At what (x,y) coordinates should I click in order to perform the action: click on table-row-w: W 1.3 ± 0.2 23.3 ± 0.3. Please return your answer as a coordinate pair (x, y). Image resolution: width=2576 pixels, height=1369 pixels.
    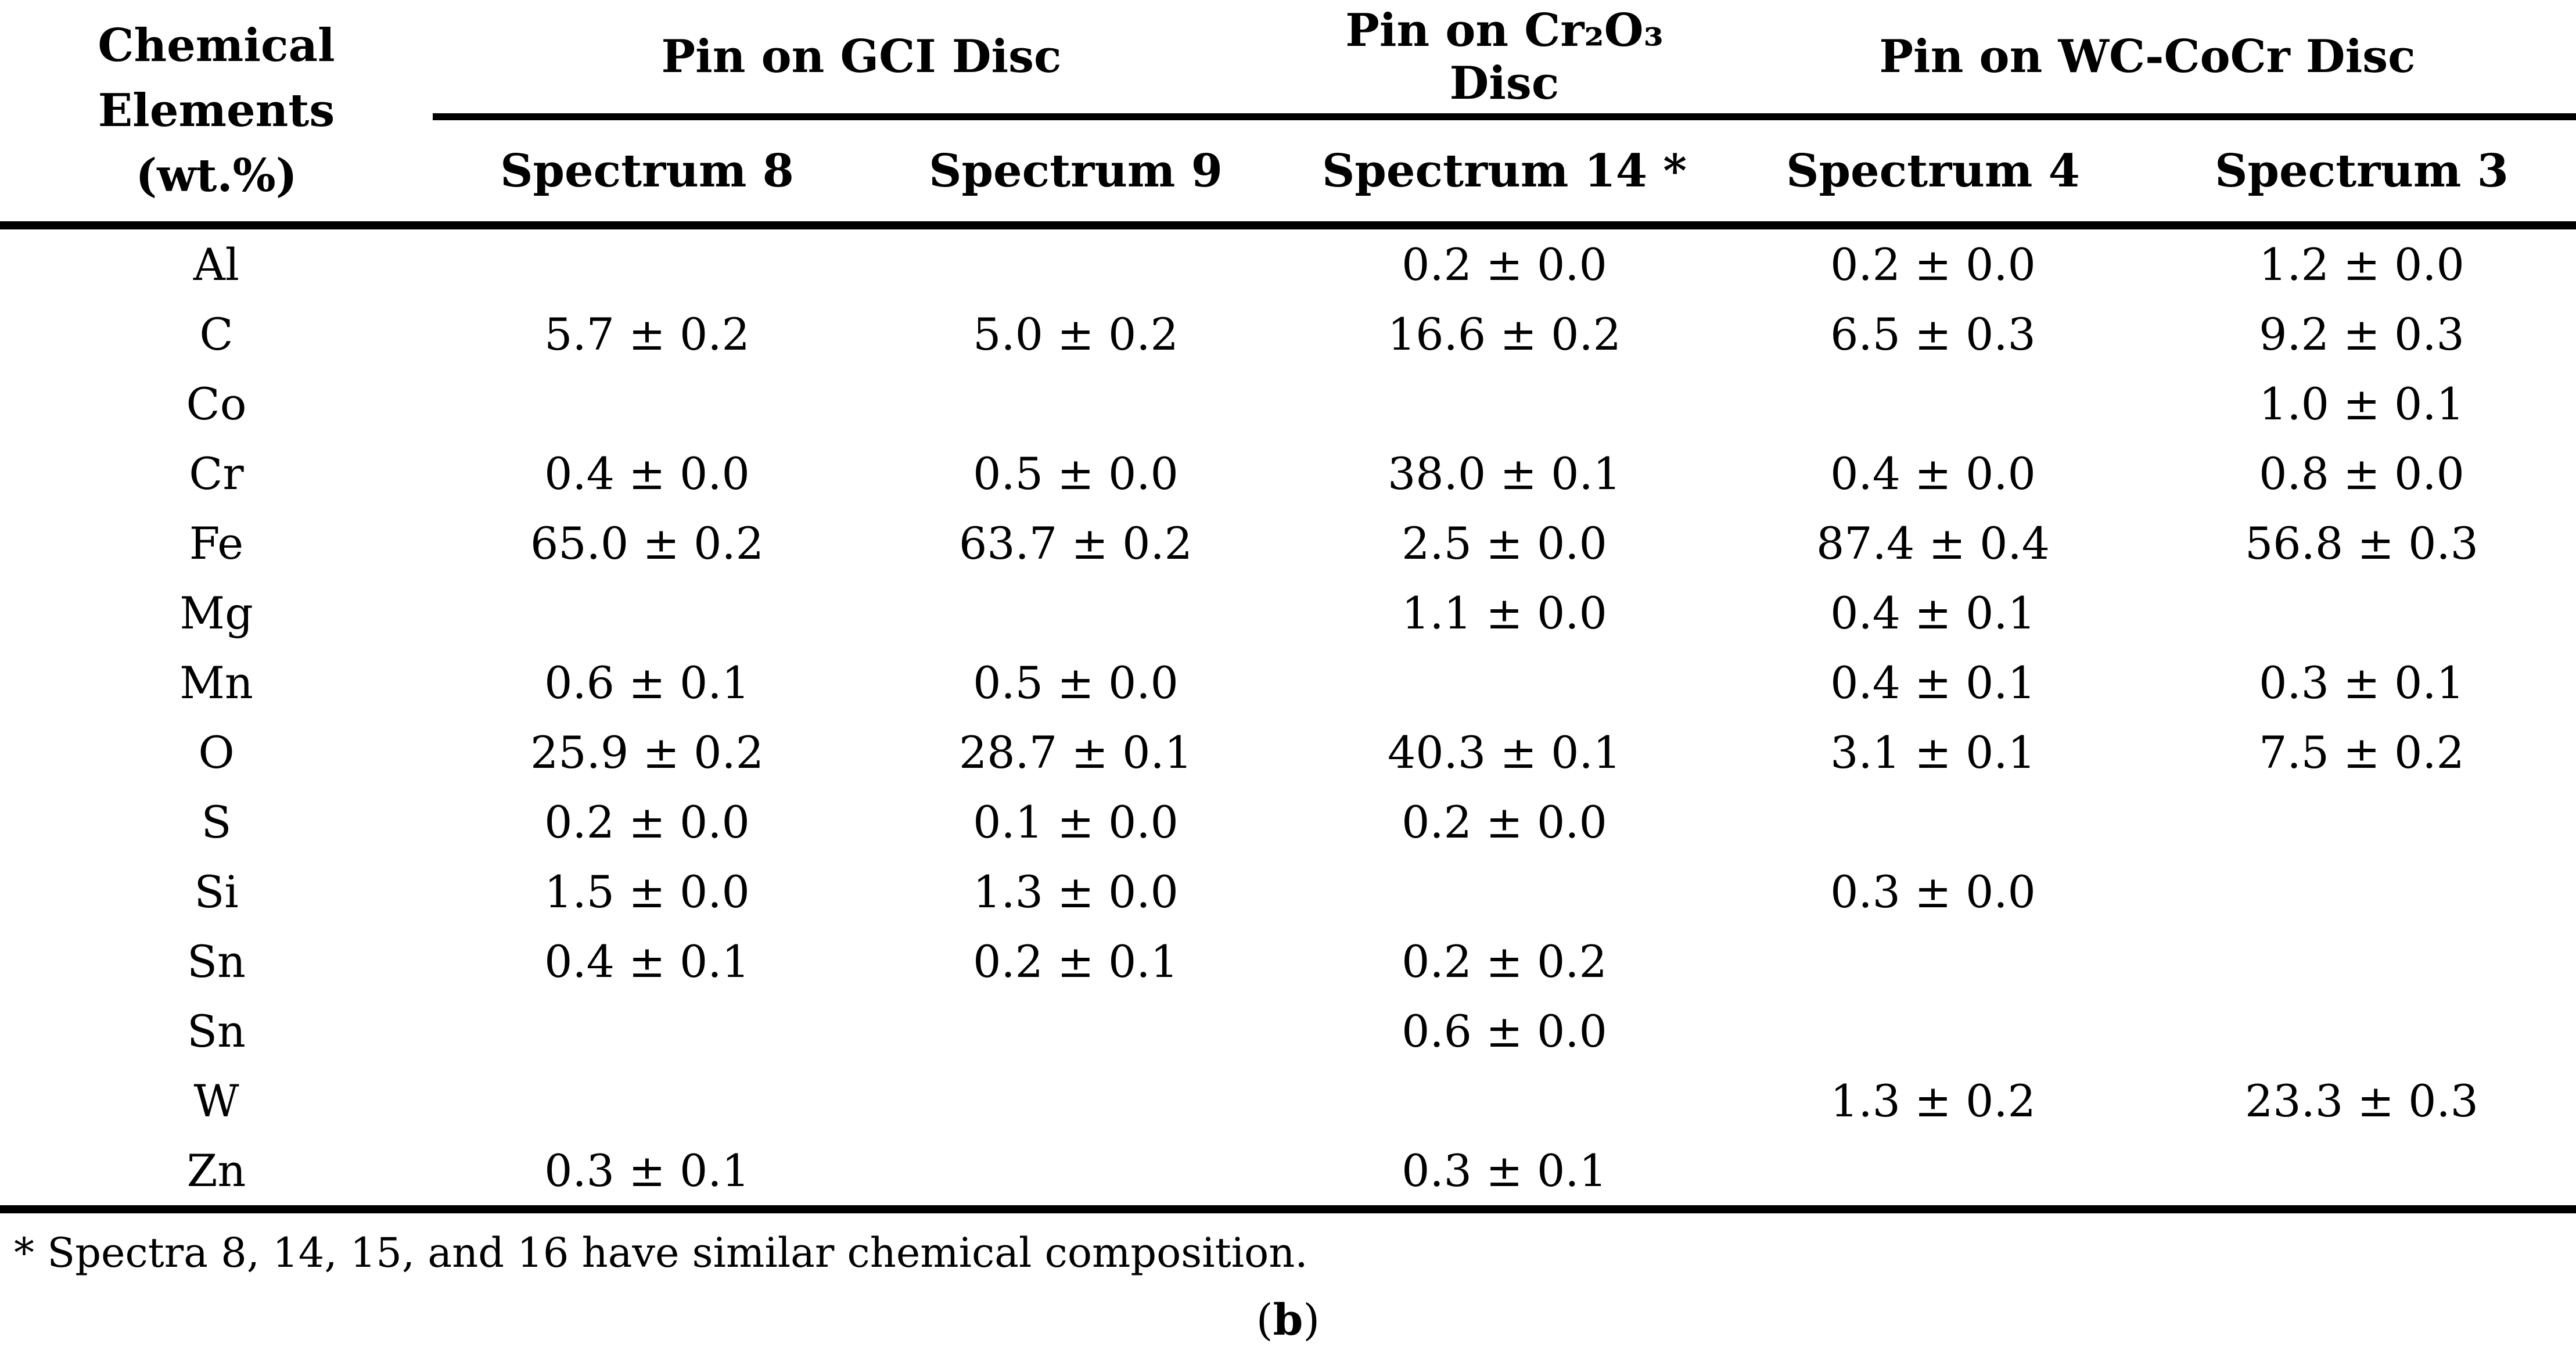
    Looking at the image, I should click on (1288, 1101).